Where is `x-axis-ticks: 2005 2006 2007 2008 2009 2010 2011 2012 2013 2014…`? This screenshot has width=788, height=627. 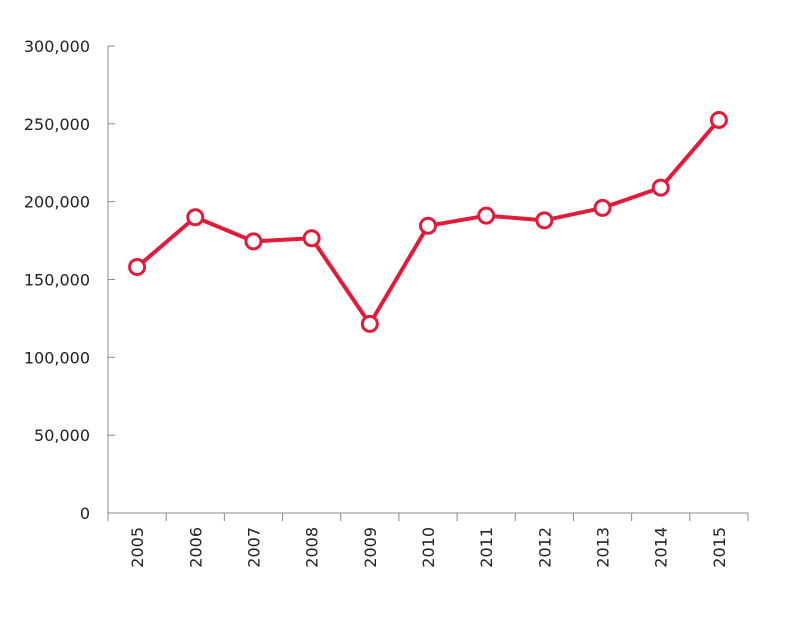 x-axis-ticks: 2005 2006 2007 2008 2009 2010 2011 2012 2013 2014… is located at coordinates (428, 540).